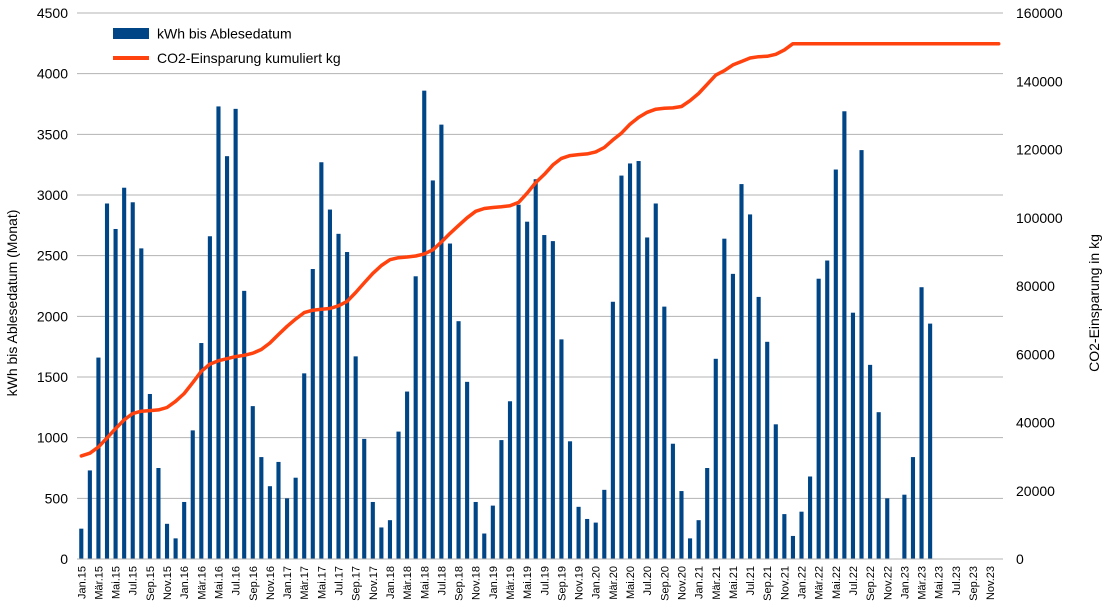 This screenshot has width=1110, height=608. I want to click on x-tick-label: Jan.17, so click(288, 582).